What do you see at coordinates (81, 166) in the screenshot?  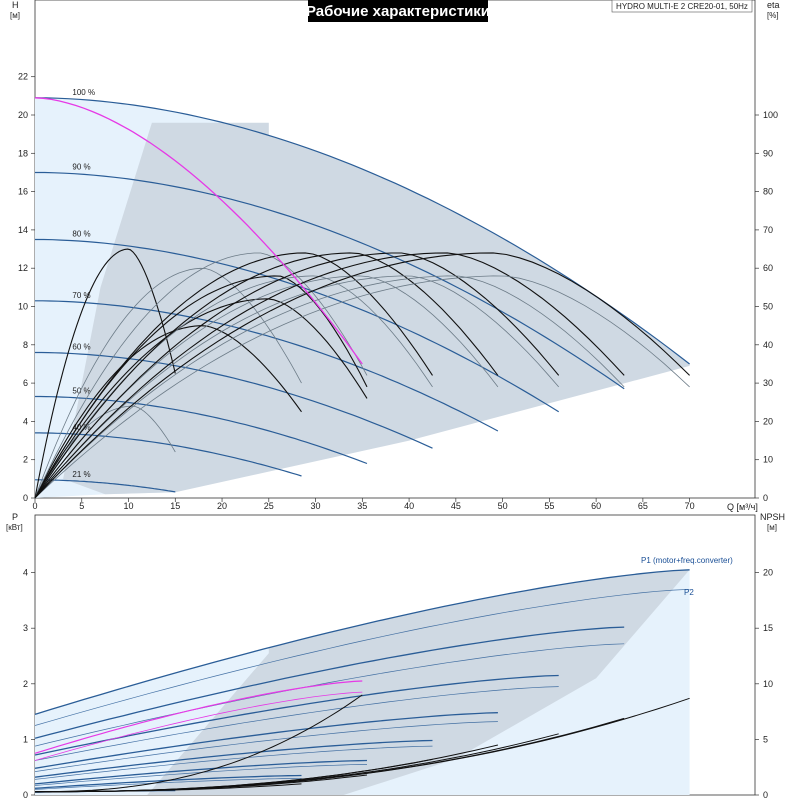 I see `speed-label-90: 90 %` at bounding box center [81, 166].